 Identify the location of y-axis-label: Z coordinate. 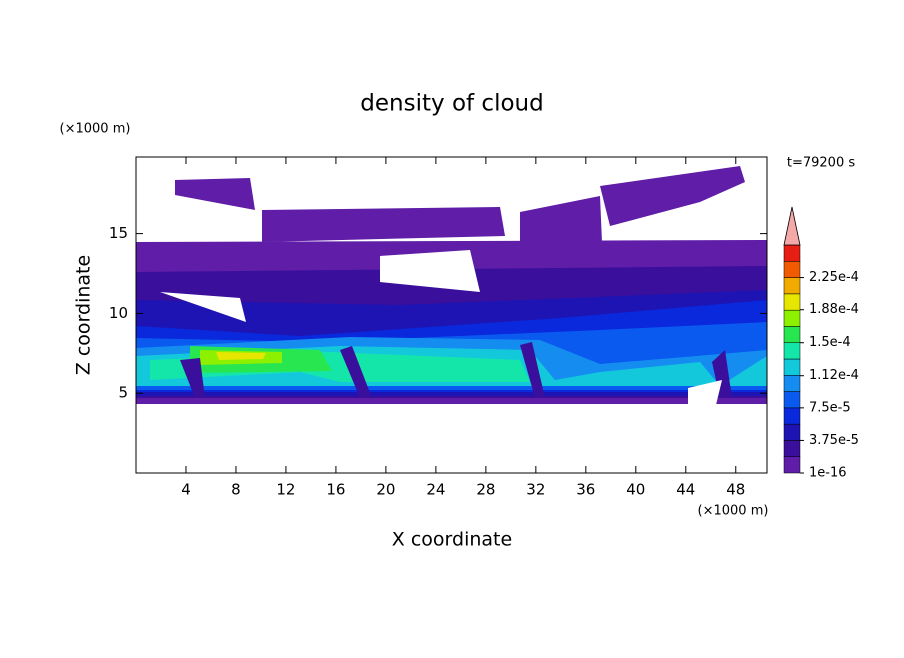
(84, 315).